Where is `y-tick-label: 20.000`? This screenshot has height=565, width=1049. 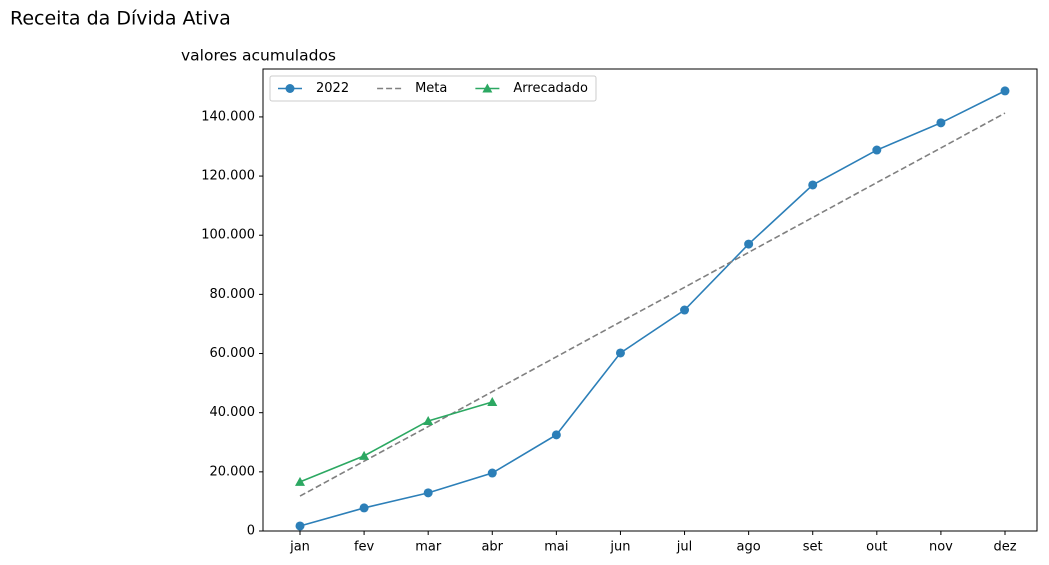
y-tick-label: 20.000 is located at coordinates (233, 471).